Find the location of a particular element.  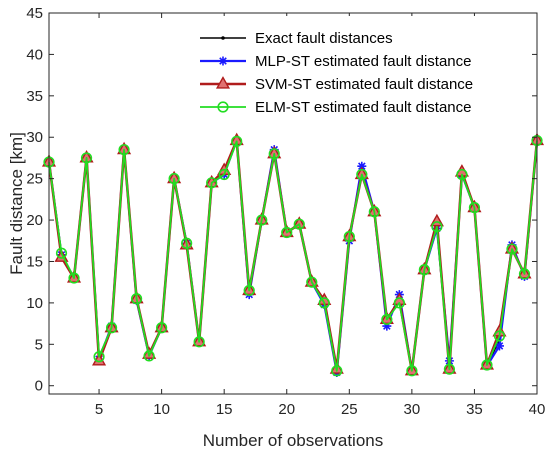

y-tick-label: 45 is located at coordinates (34, 13).